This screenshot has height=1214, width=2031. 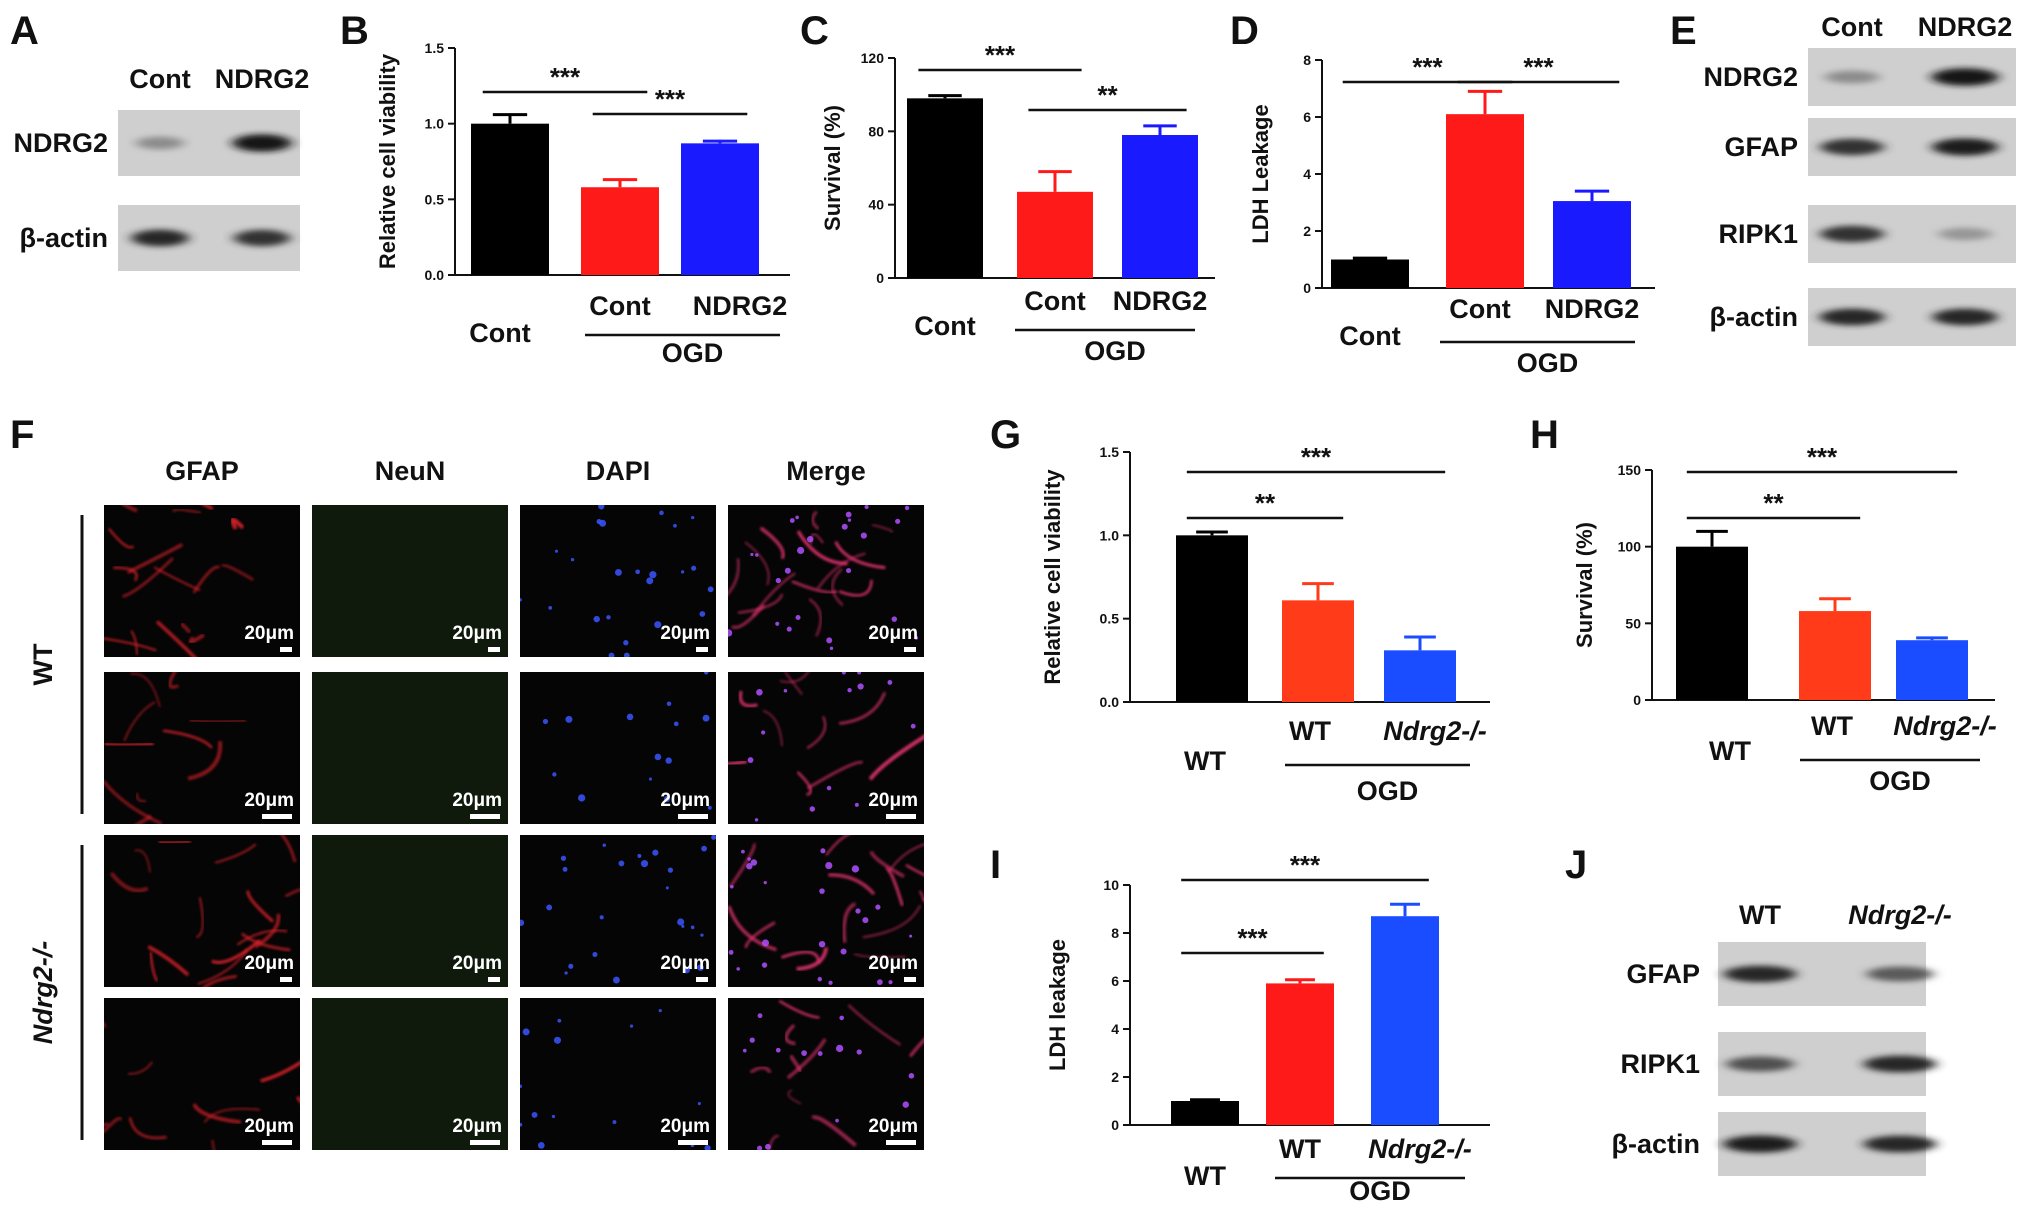 What do you see at coordinates (499, 333) in the screenshot?
I see `category-label: Cont` at bounding box center [499, 333].